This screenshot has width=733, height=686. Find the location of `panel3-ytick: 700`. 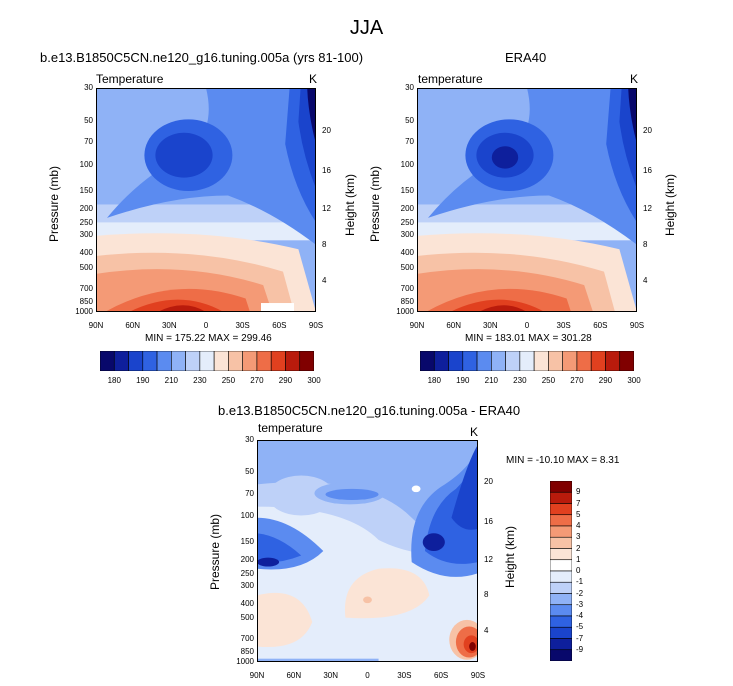

panel3-ytick: 700 is located at coordinates (247, 639).